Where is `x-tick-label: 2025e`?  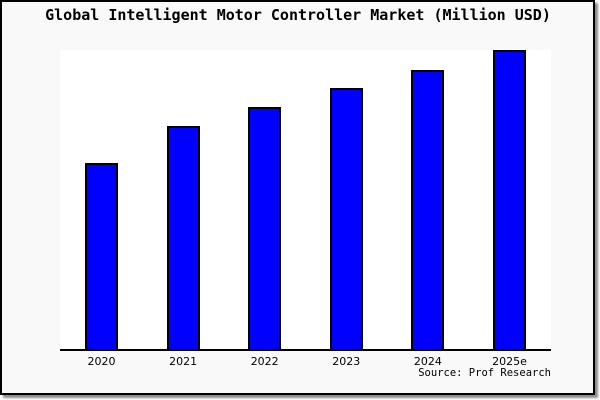 x-tick-label: 2025e is located at coordinates (509, 361).